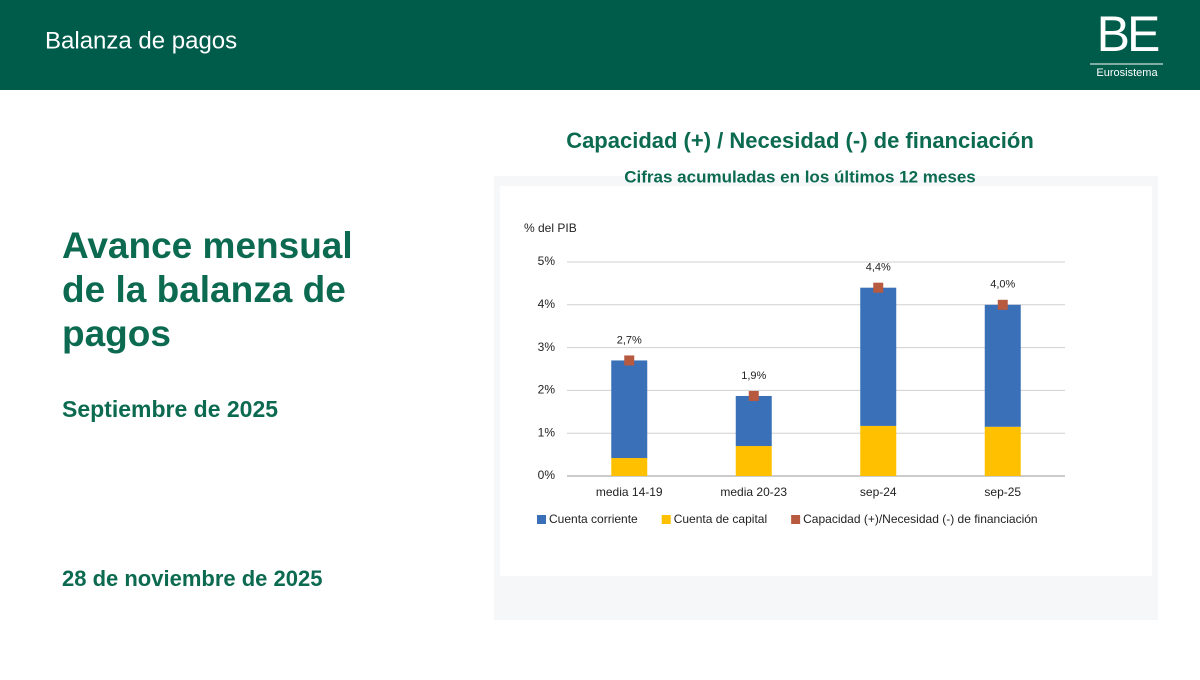  Describe the element at coordinates (878, 492) in the screenshot. I see `x-tick-label: sep-24` at that location.